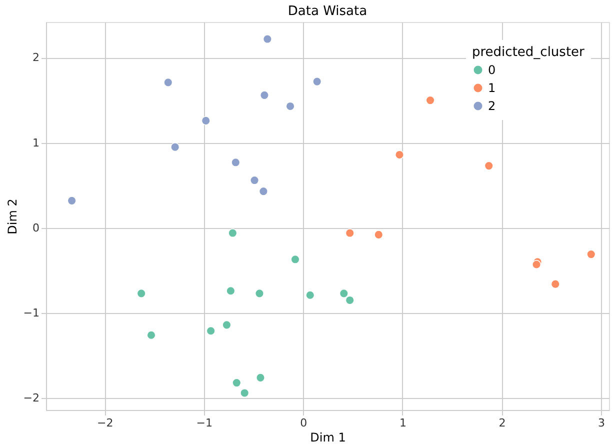 The width and height of the screenshot is (614, 448). What do you see at coordinates (36, 143) in the screenshot?
I see `y-tick-label: 1` at bounding box center [36, 143].